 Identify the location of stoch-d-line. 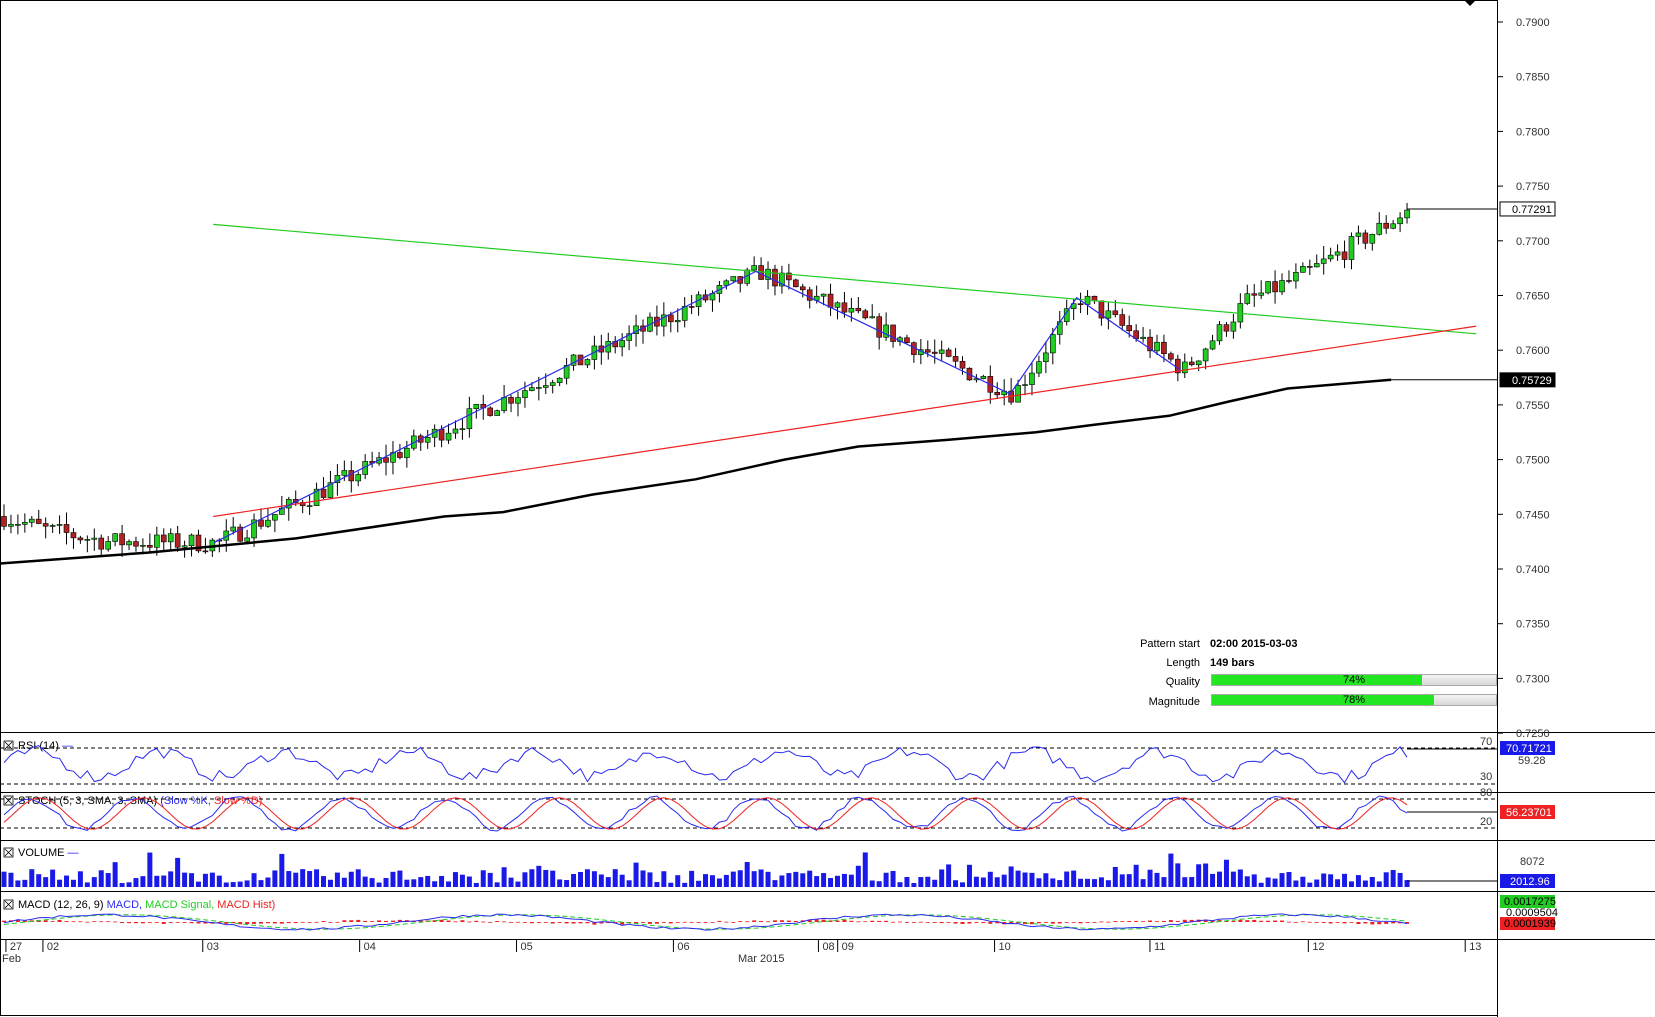
(705, 813).